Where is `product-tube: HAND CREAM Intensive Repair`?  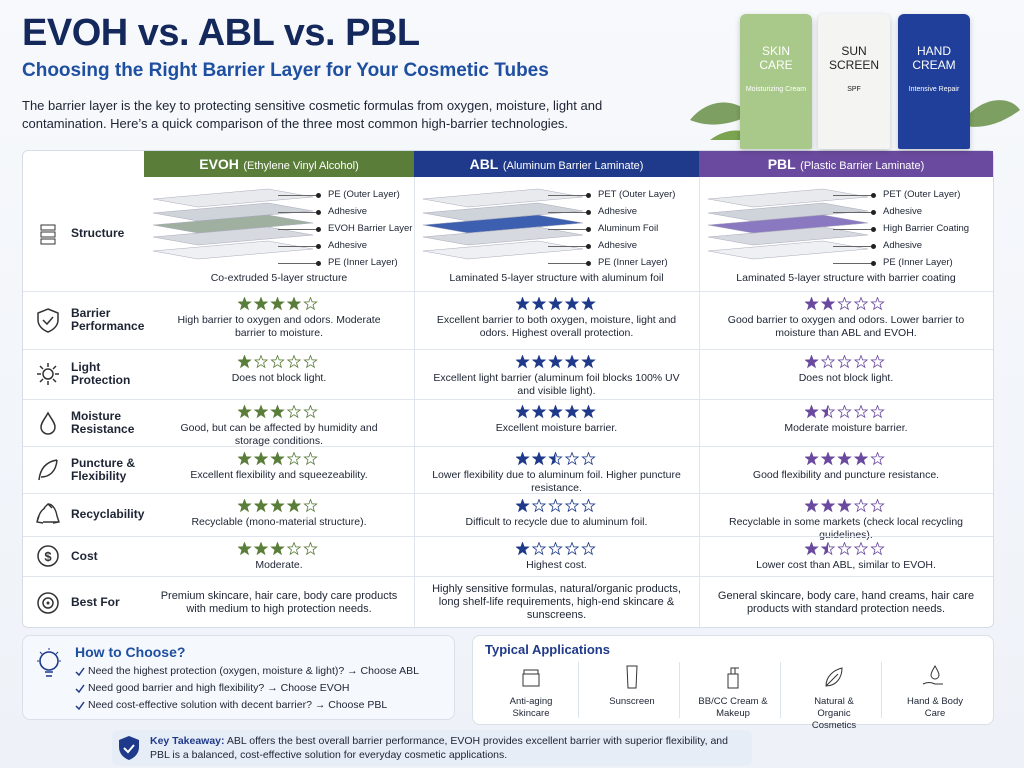
product-tube: HAND CREAM Intensive Repair is located at coordinates (934, 81).